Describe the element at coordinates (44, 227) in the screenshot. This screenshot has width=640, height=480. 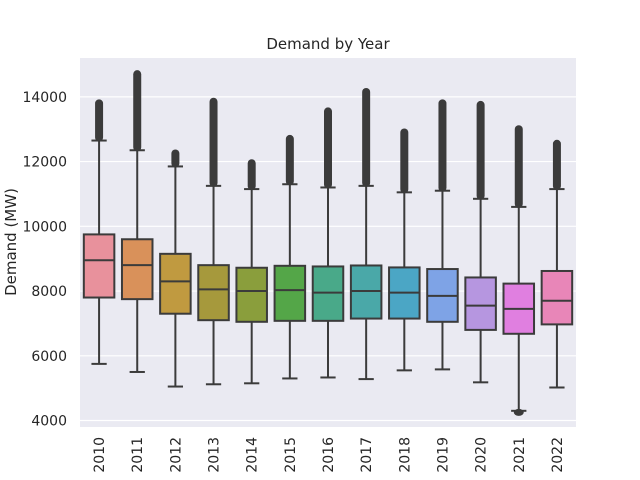
I see `y-tick-label: 10000` at that location.